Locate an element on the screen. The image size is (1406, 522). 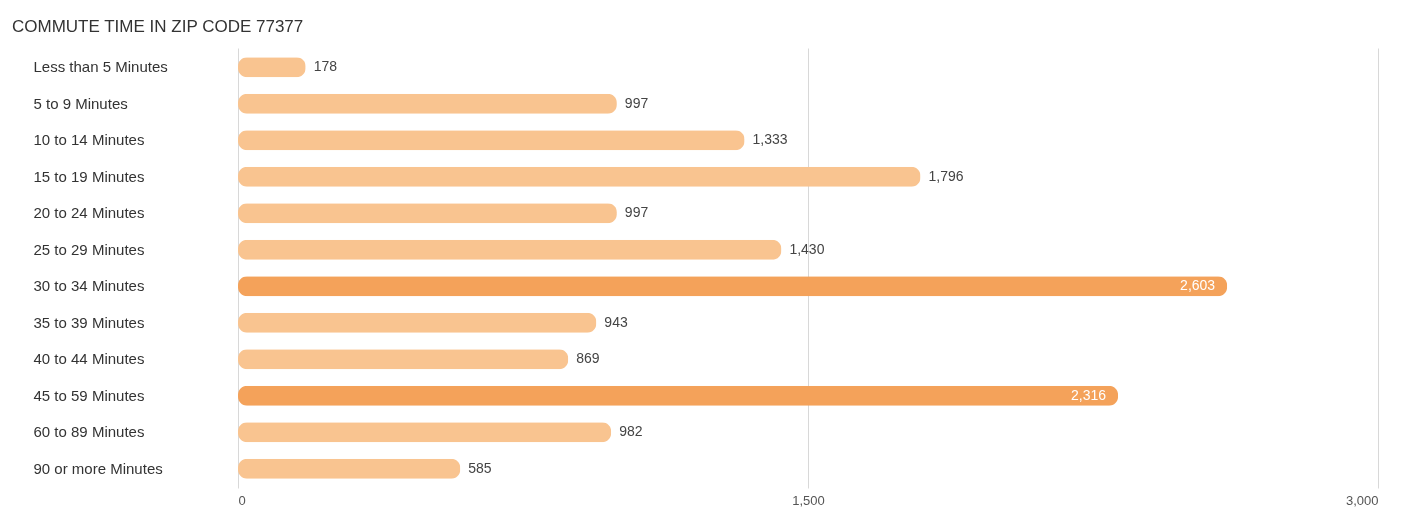
data-label: 2,316 is located at coordinates (1089, 394).